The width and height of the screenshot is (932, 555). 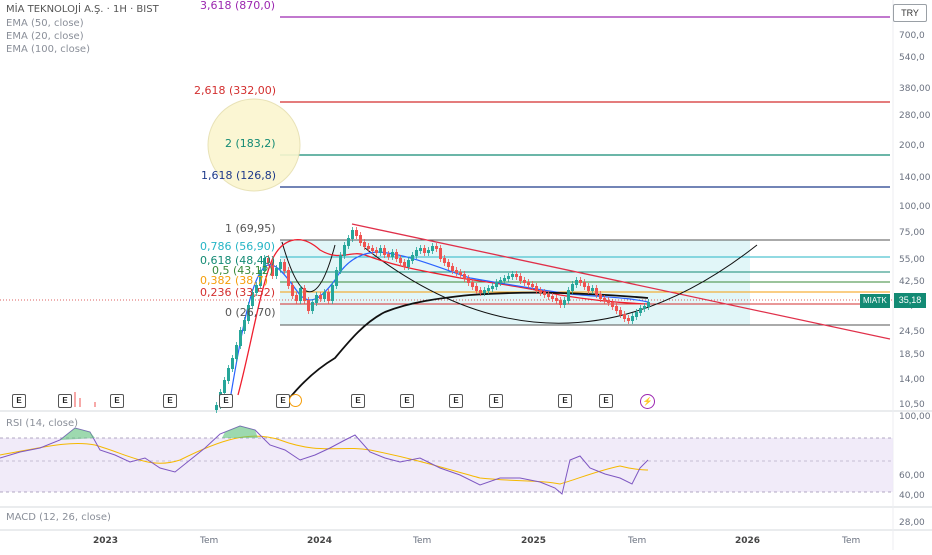 What do you see at coordinates (45, 36) in the screenshot?
I see `ema20-legend: EMA (20, close)` at bounding box center [45, 36].